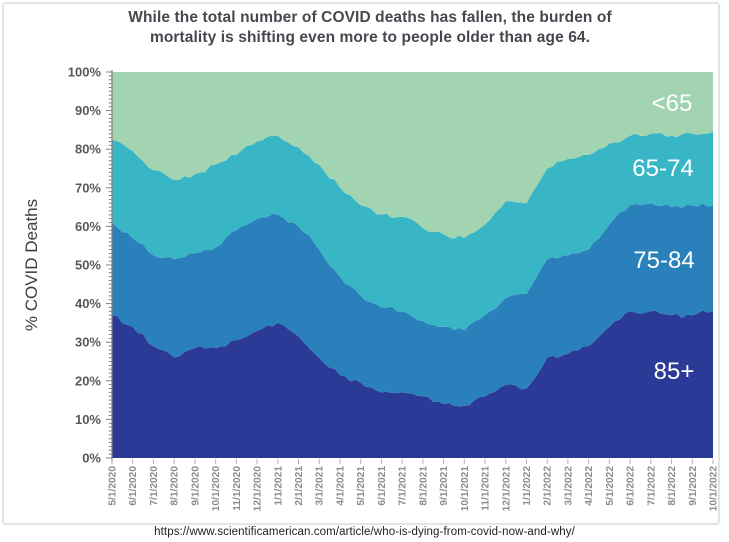  I want to click on x-tick-label: 5/1/2021, so click(361, 486).